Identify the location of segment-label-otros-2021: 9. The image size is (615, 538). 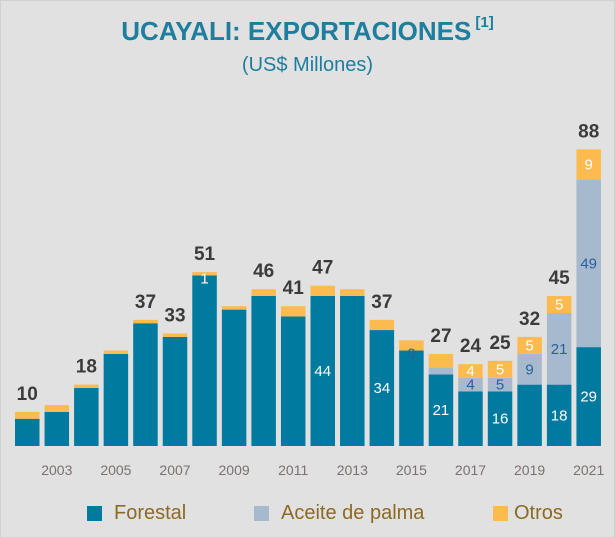
(589, 165).